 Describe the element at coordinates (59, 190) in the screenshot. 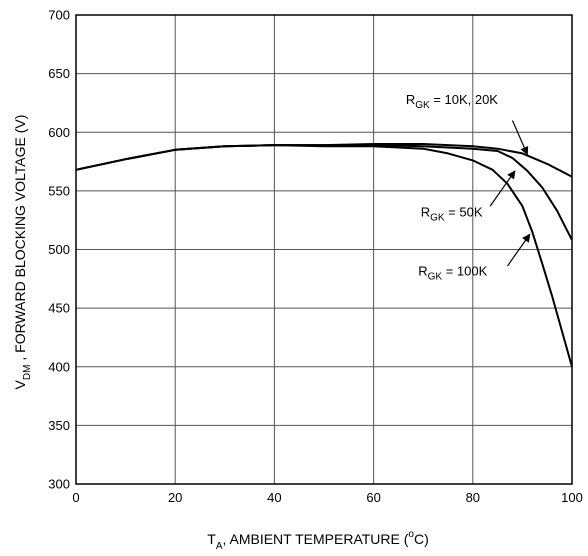

I see `y-tick-label: 550` at that location.